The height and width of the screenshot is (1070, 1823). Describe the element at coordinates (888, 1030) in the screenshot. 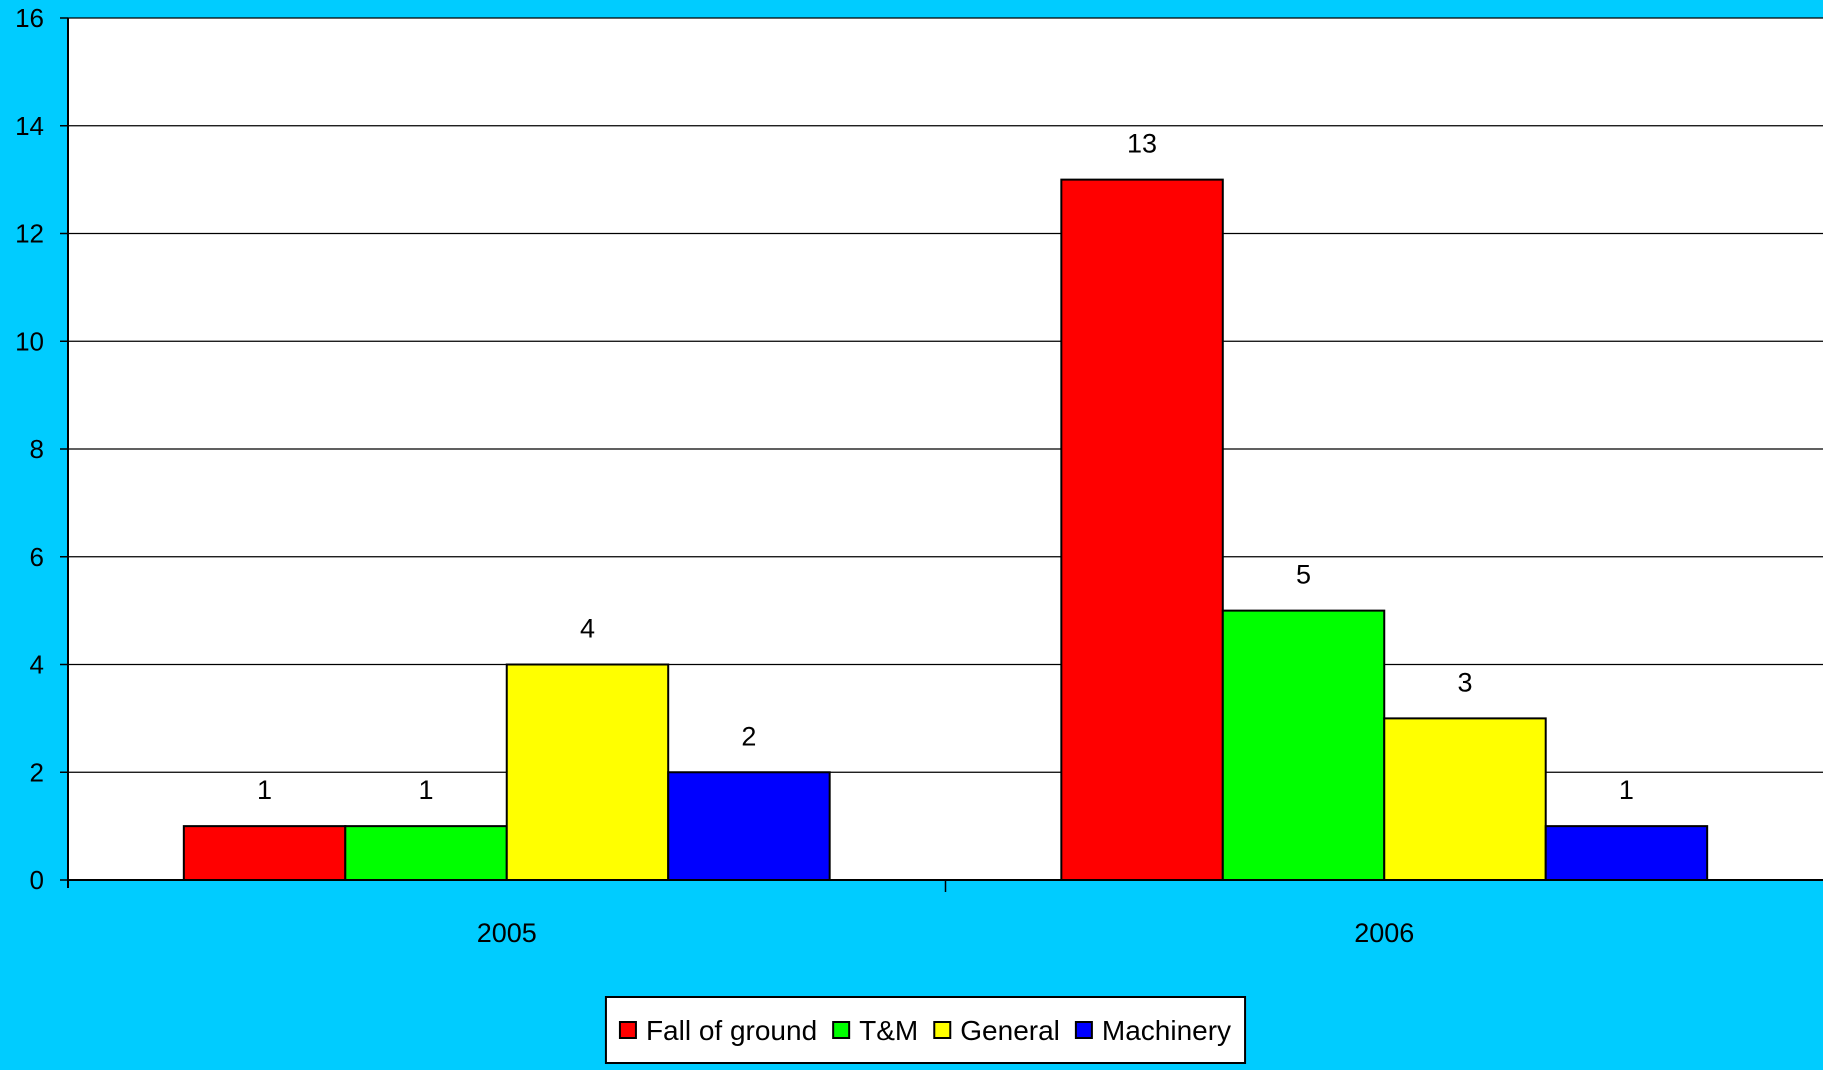

I see `legend-label: T&M` at that location.